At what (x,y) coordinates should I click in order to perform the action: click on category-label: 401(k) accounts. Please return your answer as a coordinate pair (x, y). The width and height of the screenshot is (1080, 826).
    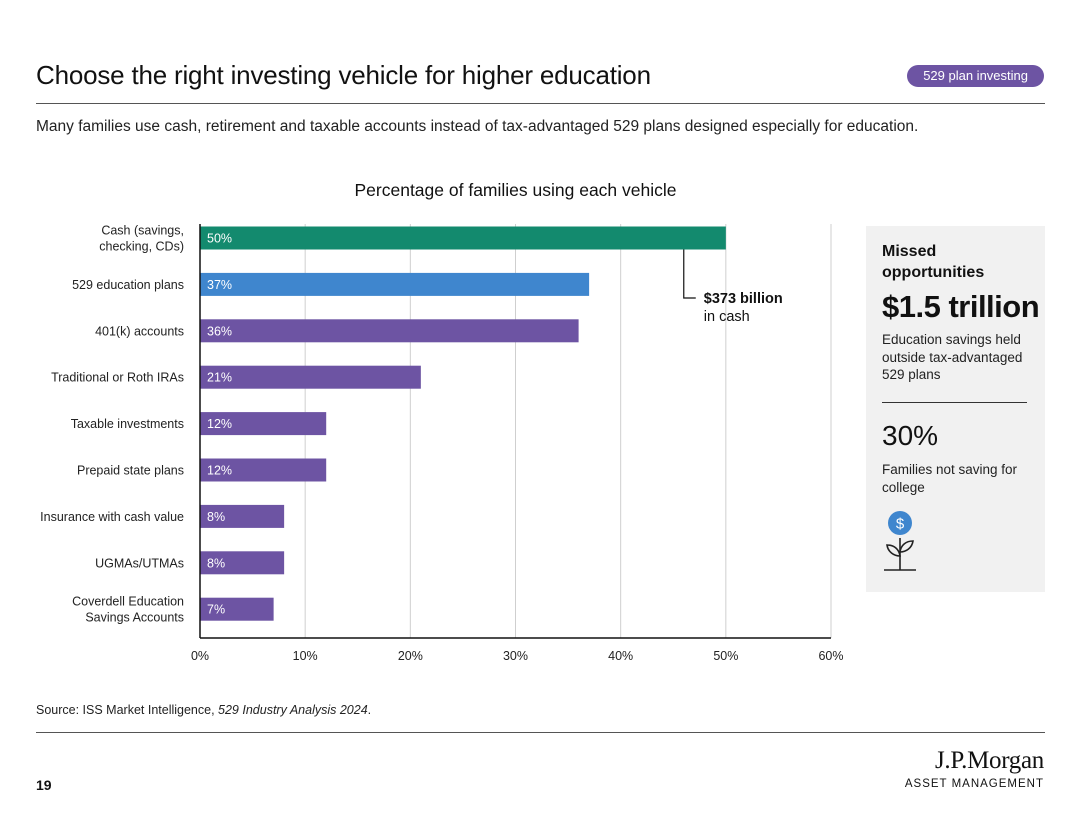
    Looking at the image, I should click on (139, 331).